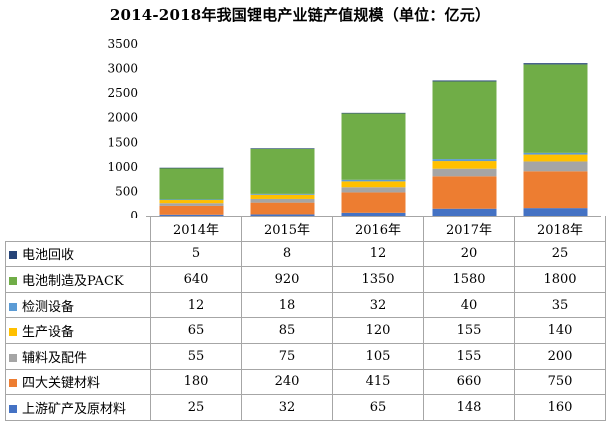  What do you see at coordinates (122, 142) in the screenshot?
I see `y-tick-label: 1500` at bounding box center [122, 142].